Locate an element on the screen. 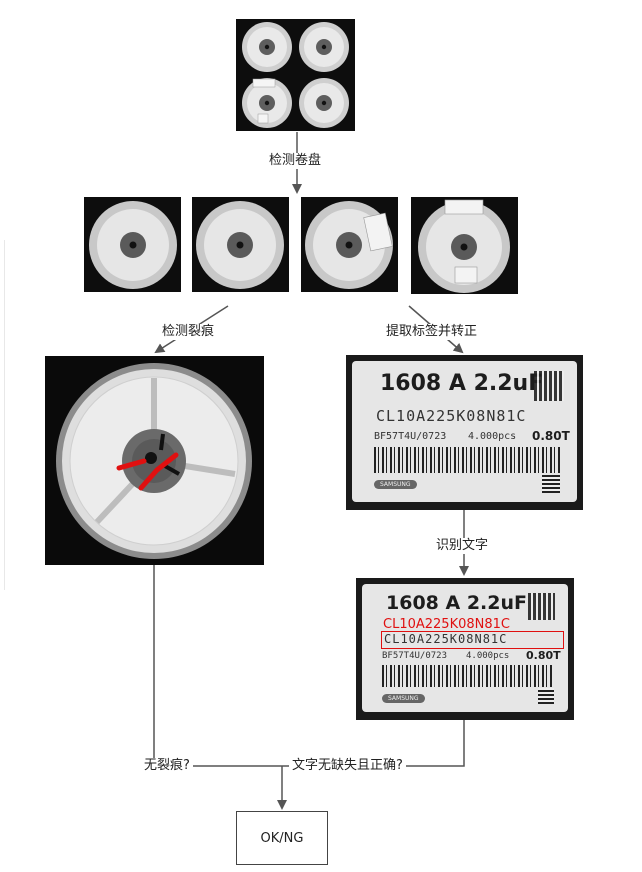 The image size is (642, 872). small-qr-code-icon is located at coordinates (551, 484).